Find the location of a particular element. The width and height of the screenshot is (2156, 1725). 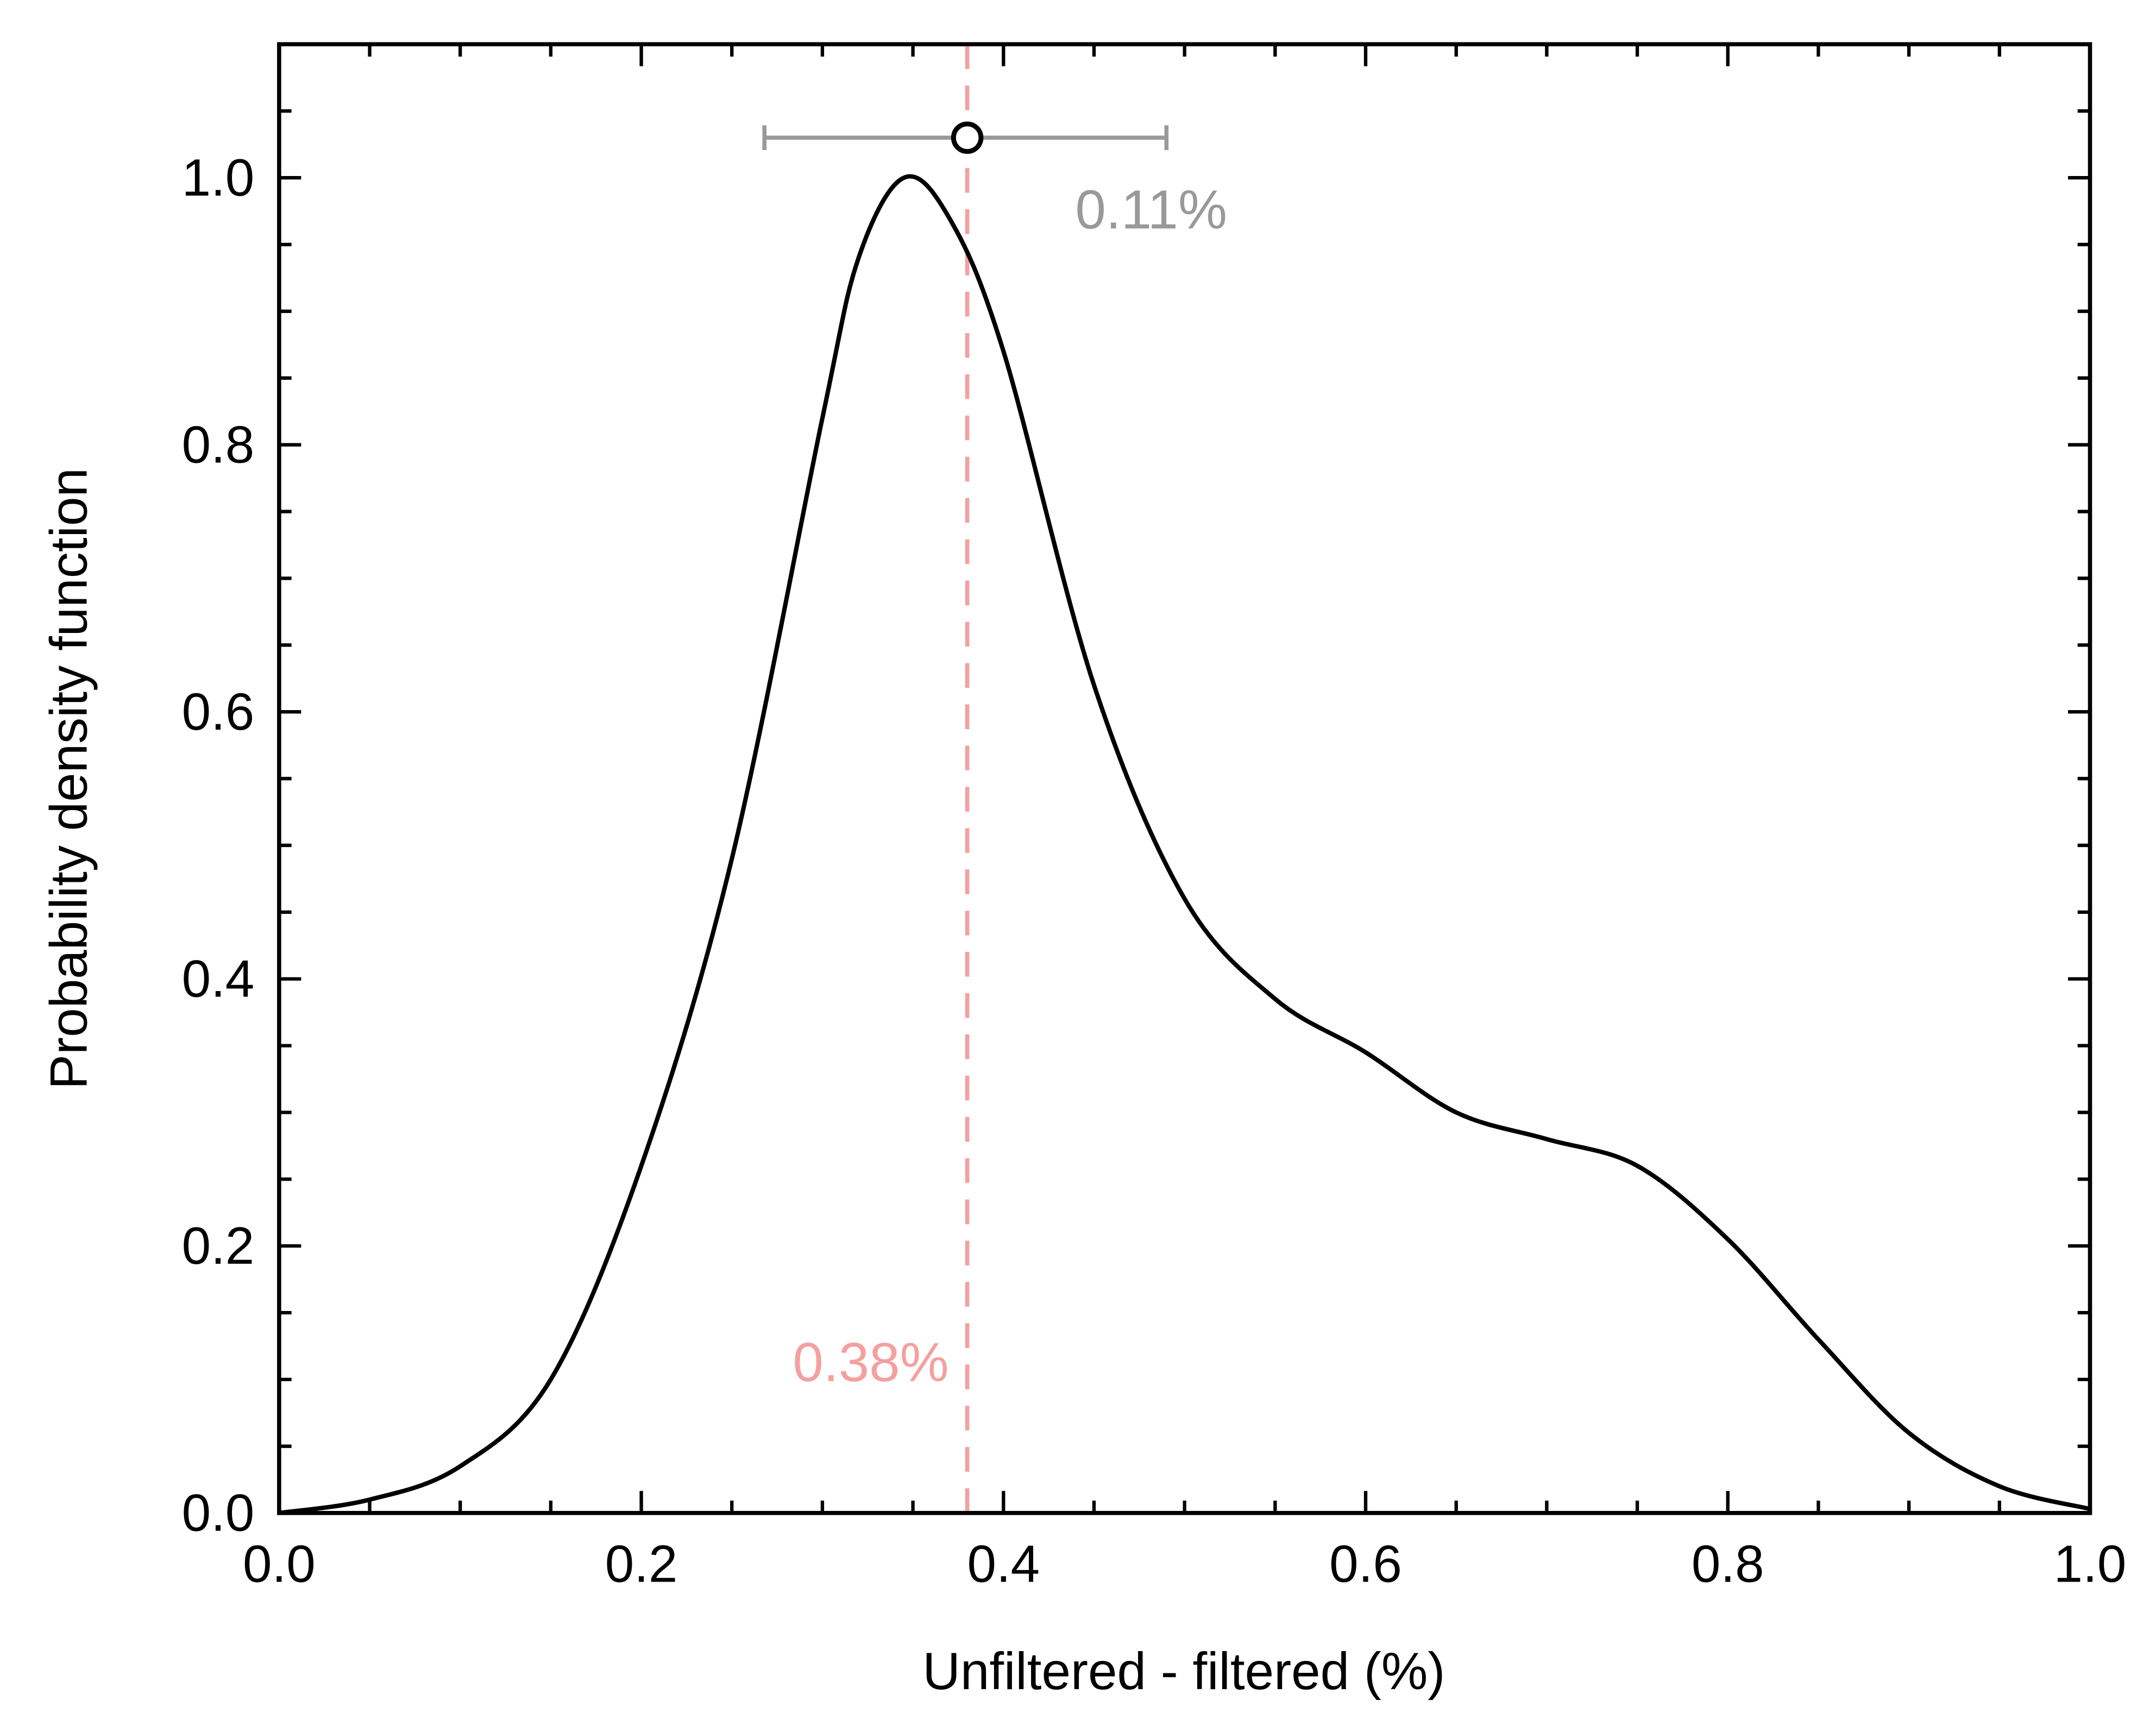

x-tick-label: 0.4 is located at coordinates (1003, 1564).